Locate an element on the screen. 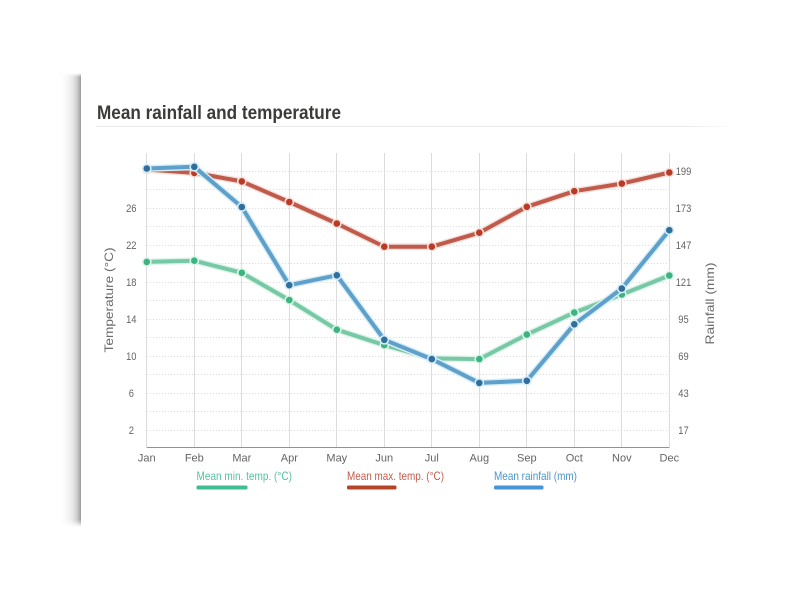 The width and height of the screenshot is (800, 600). svg-text: 17 is located at coordinates (683, 431).